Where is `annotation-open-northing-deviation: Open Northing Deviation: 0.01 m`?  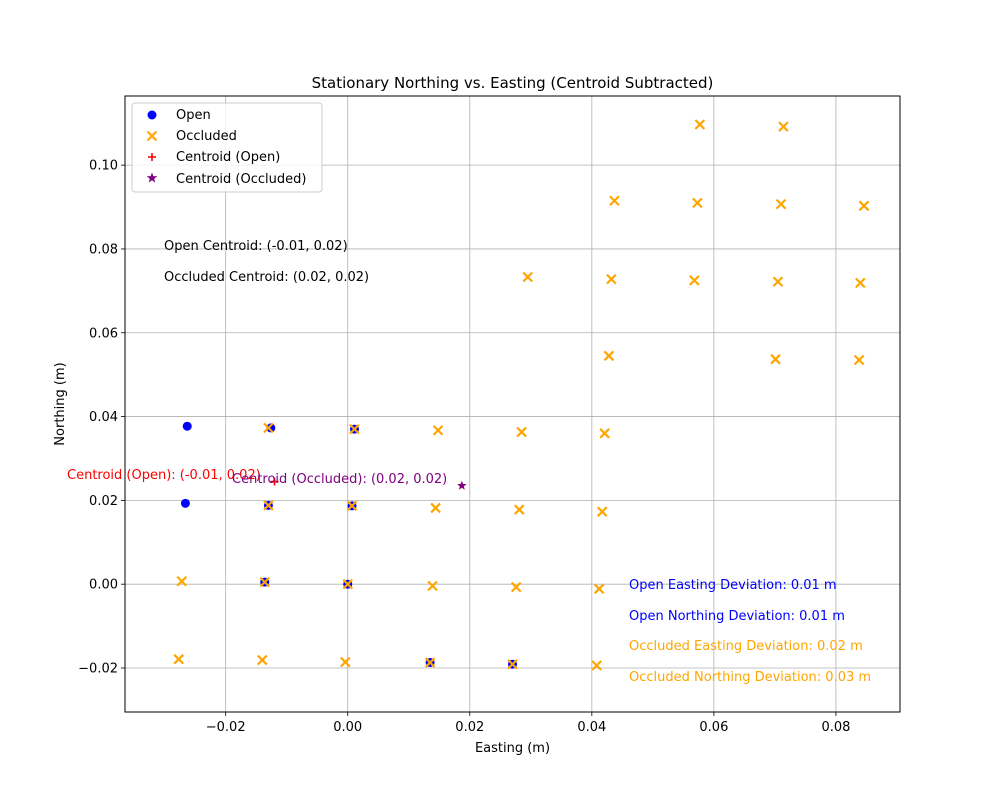
annotation-open-northing-deviation: Open Northing Deviation: 0.01 m is located at coordinates (737, 616).